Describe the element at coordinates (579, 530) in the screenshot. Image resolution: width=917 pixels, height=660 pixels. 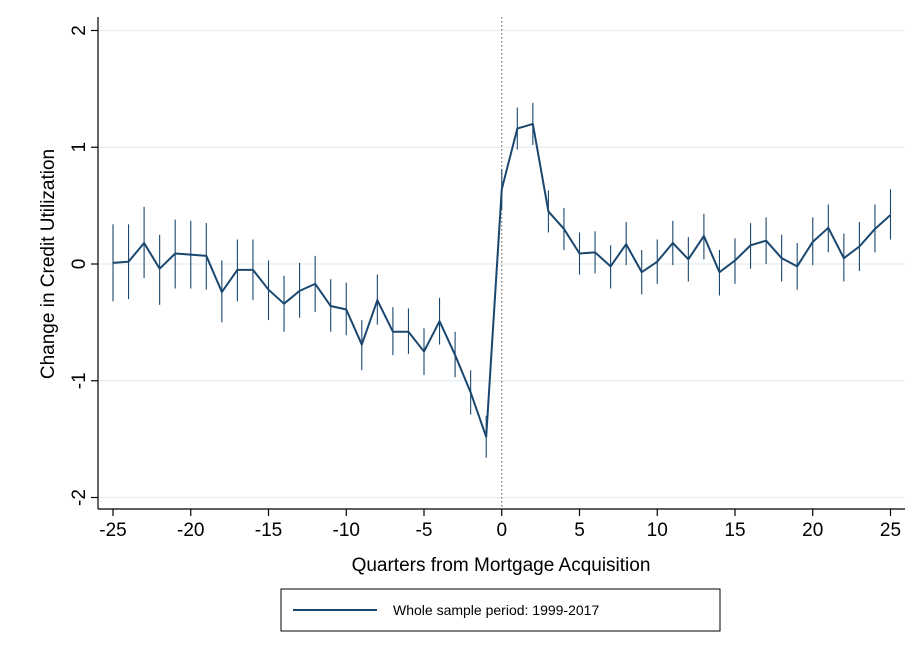
I see `x-tick-label-5: 5` at that location.